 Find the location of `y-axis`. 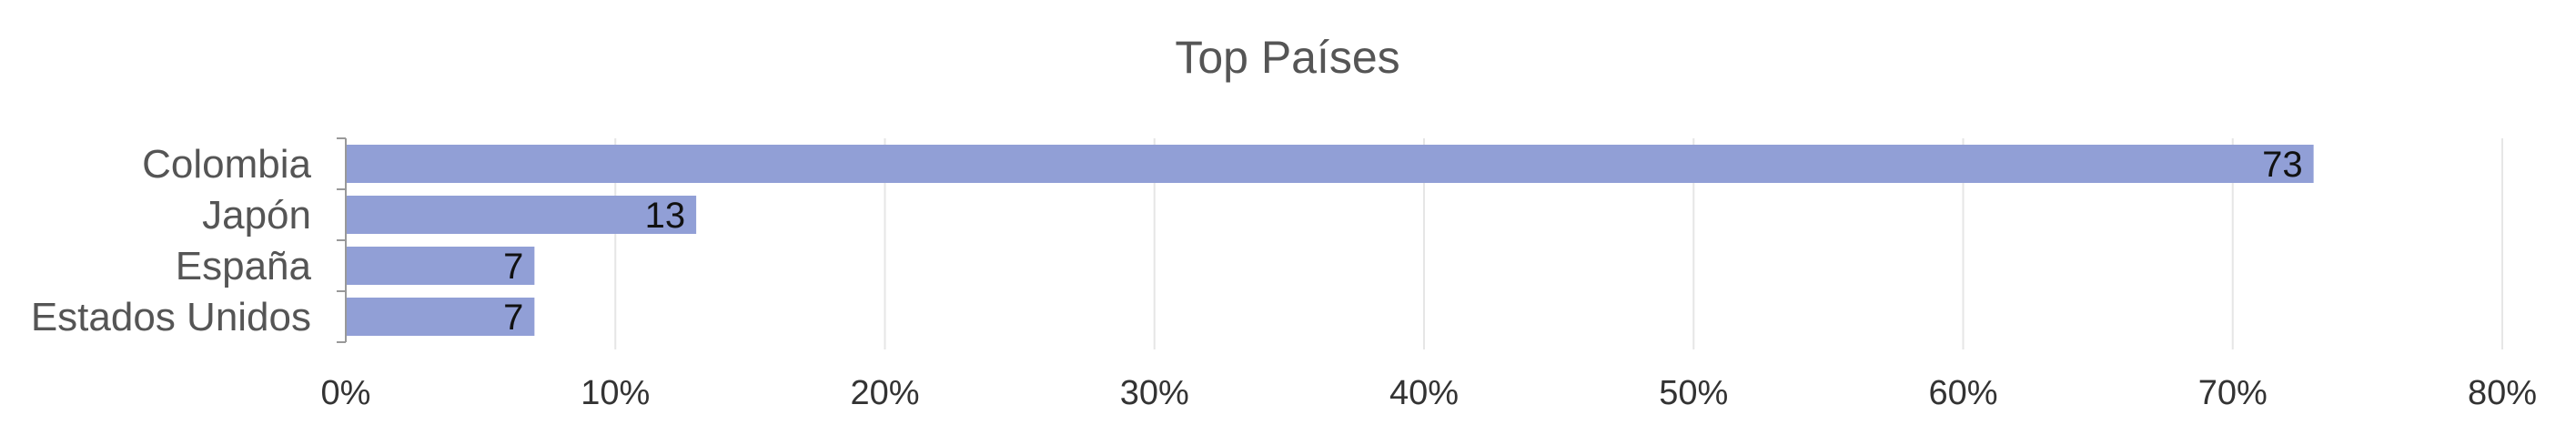

y-axis is located at coordinates (342, 240).